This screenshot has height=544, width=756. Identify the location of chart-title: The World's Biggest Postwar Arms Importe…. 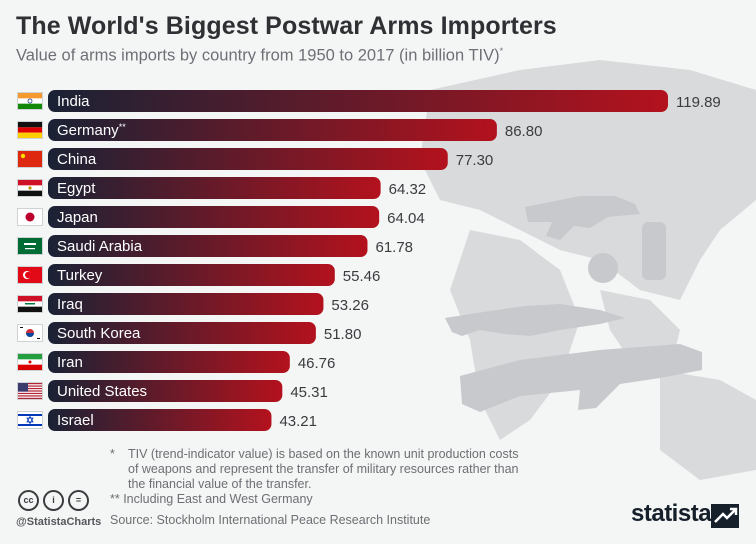
(286, 26).